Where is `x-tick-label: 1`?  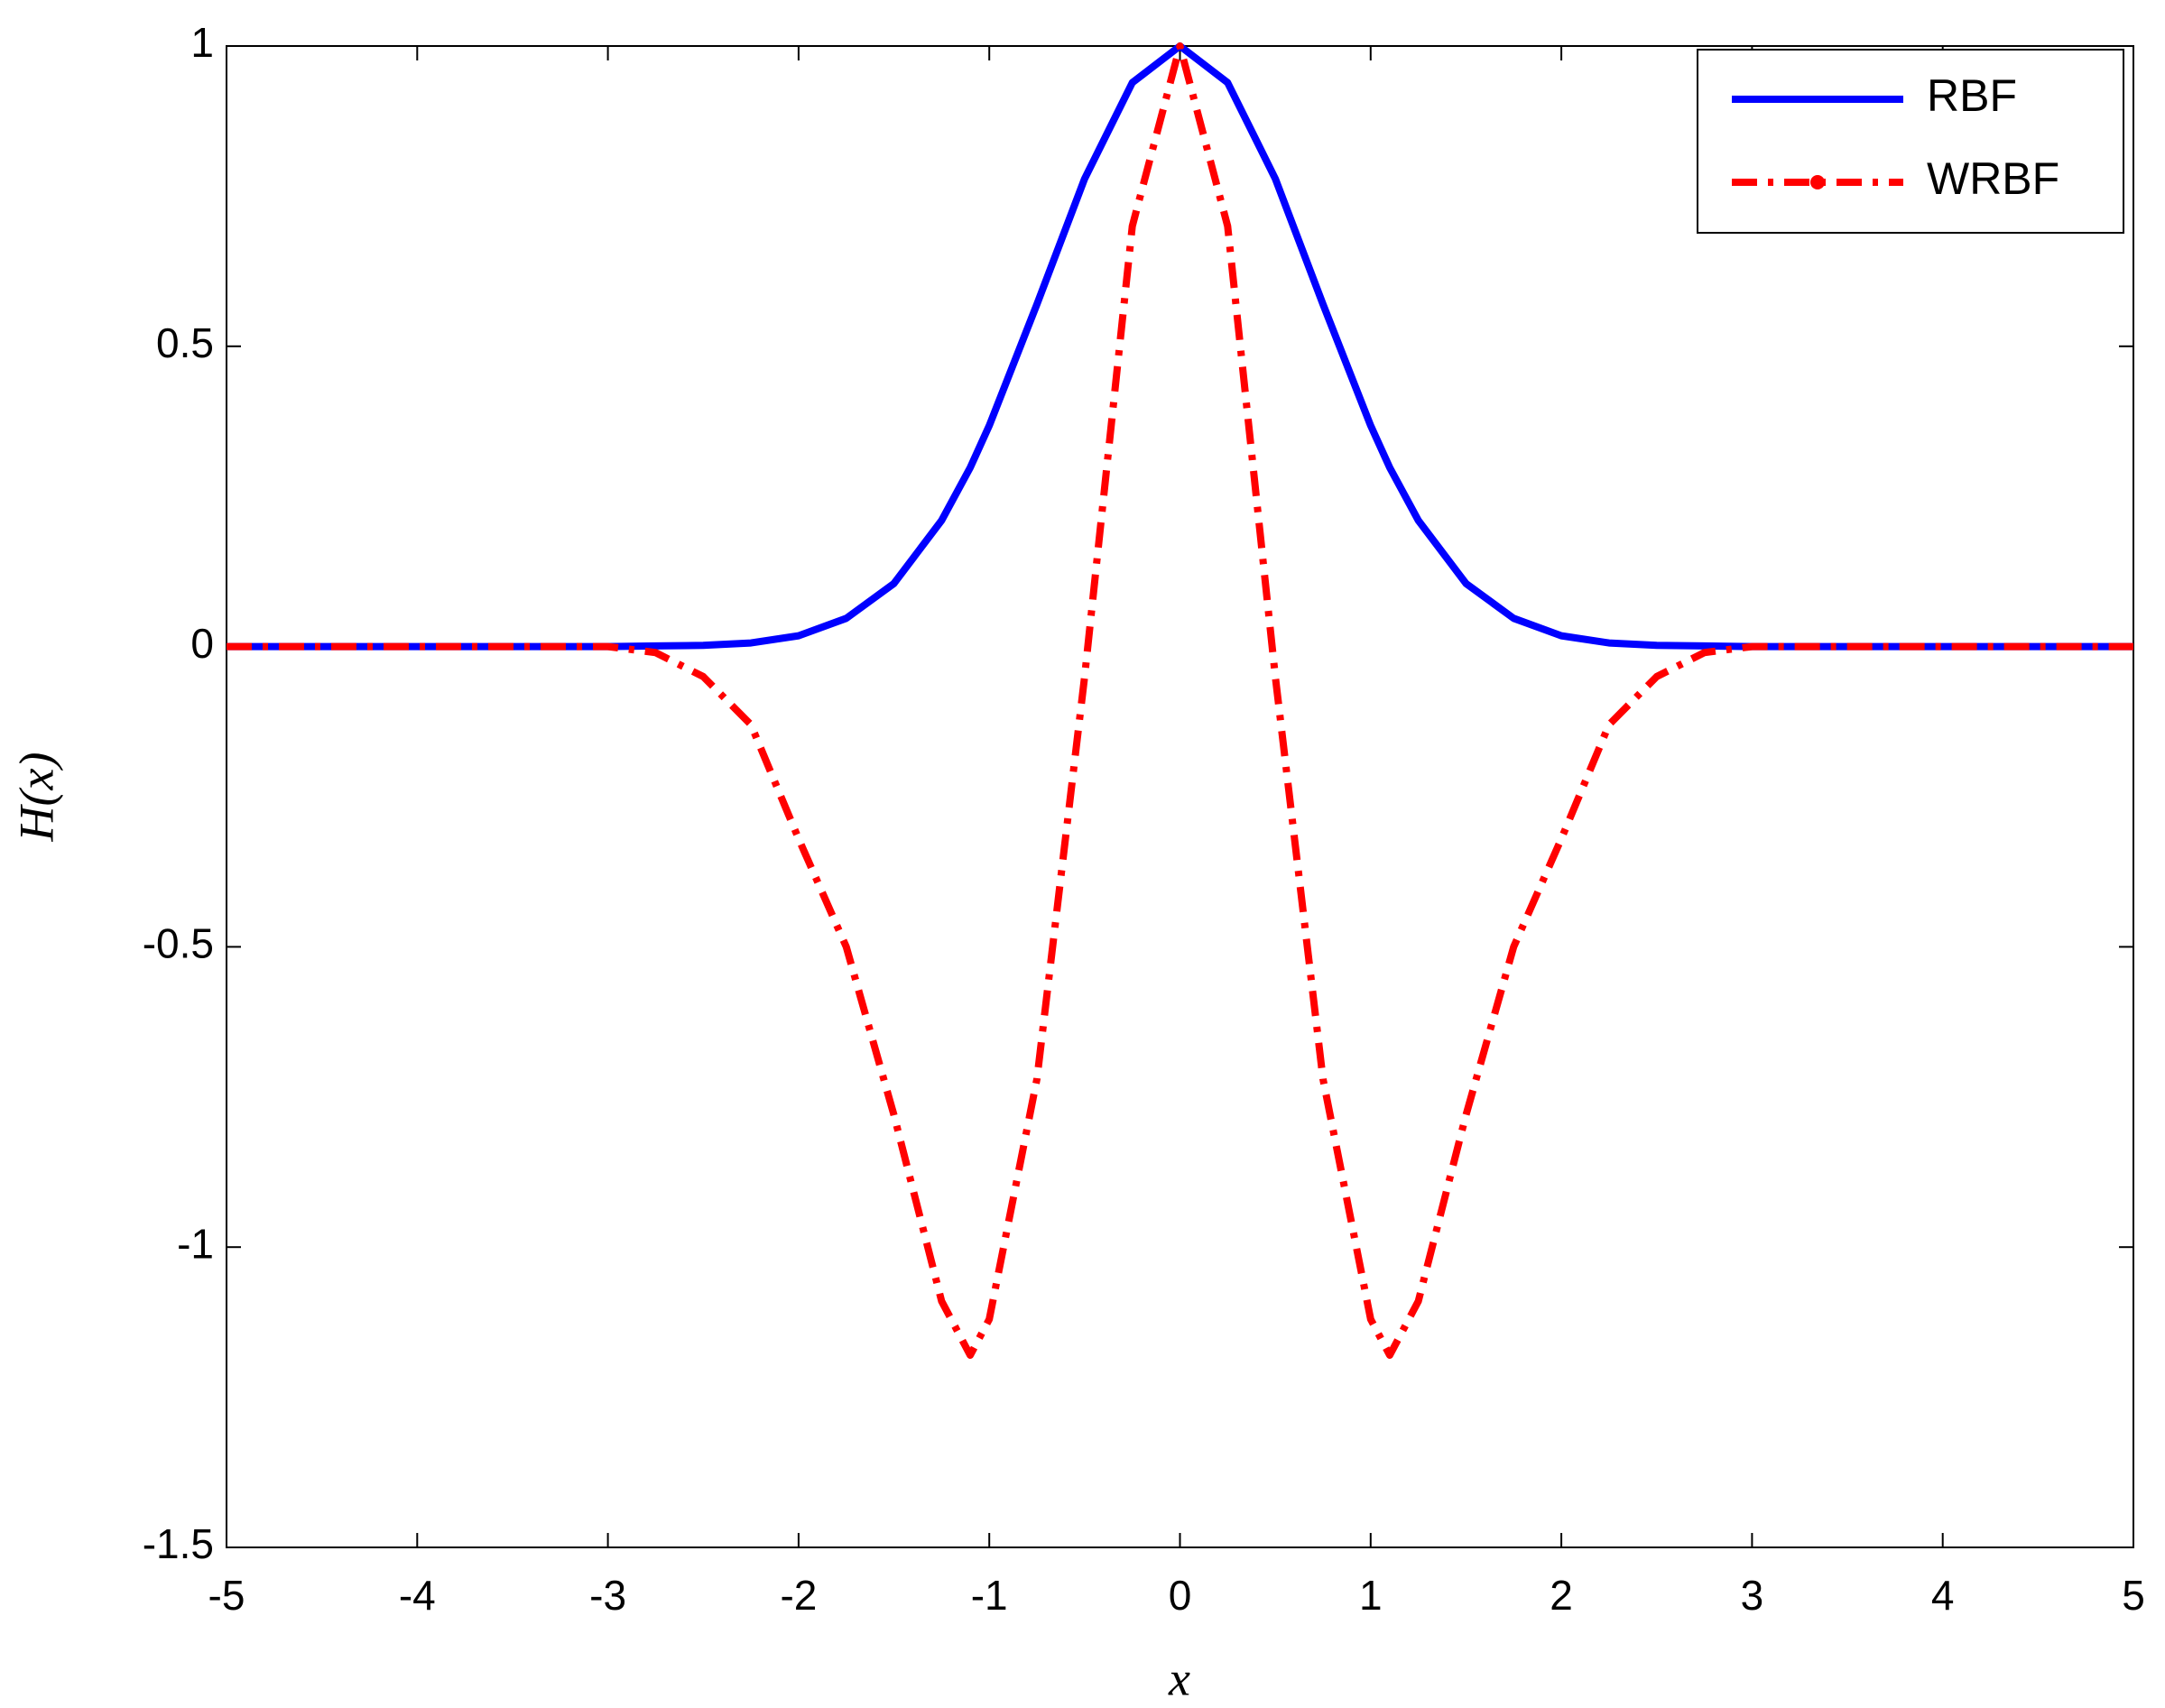 x-tick-label: 1 is located at coordinates (1371, 1595).